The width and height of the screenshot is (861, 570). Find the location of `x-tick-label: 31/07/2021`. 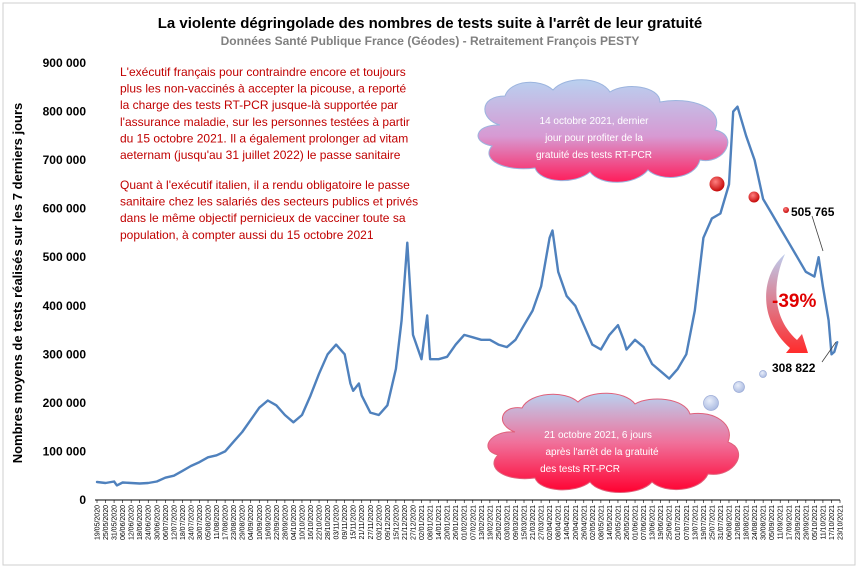

x-tick-label: 31/07/2021 is located at coordinates (721, 522).